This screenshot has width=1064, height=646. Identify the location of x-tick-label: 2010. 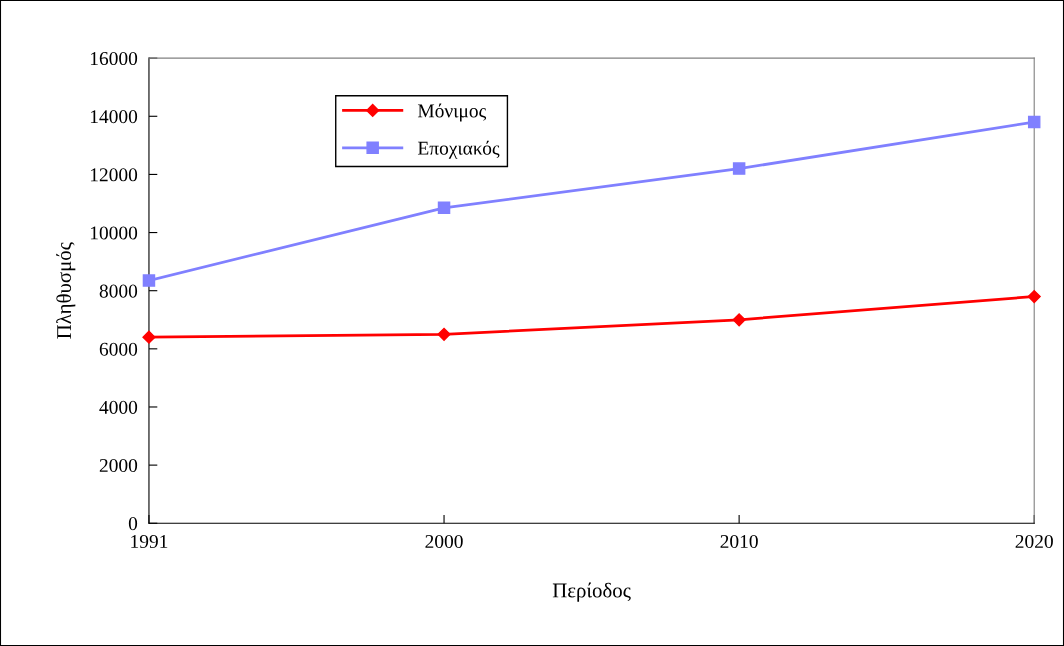
(739, 541).